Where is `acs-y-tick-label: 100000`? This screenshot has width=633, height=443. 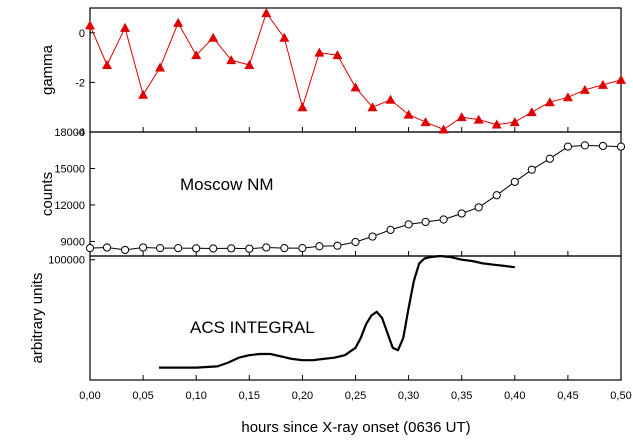
acs-y-tick-label: 100000 is located at coordinates (66, 261).